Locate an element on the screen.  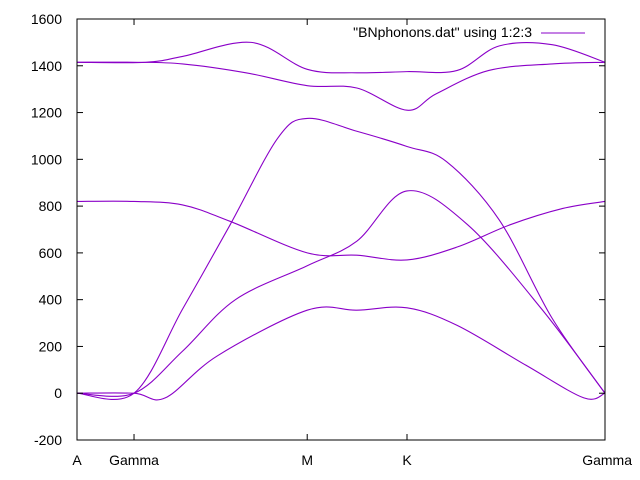
x-tick-label: K is located at coordinates (407, 460).